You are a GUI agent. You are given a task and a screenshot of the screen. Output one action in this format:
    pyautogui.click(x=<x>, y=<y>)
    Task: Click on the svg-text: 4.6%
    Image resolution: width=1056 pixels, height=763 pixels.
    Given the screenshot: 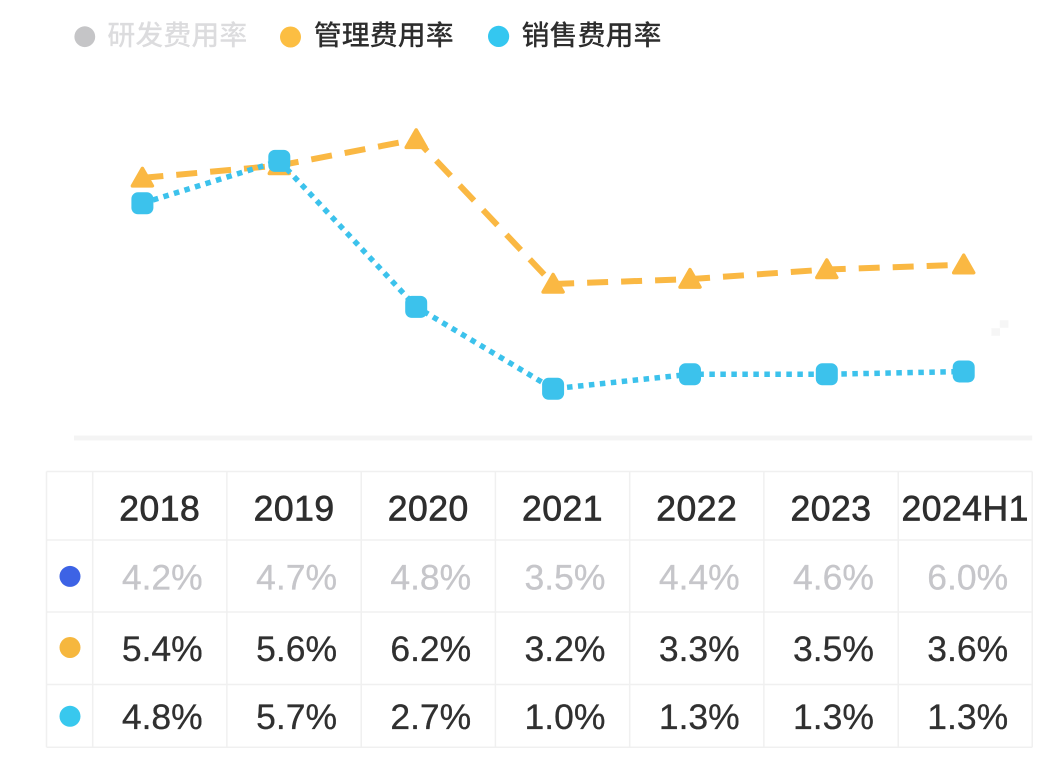 What is the action you would take?
    pyautogui.click(x=833, y=578)
    